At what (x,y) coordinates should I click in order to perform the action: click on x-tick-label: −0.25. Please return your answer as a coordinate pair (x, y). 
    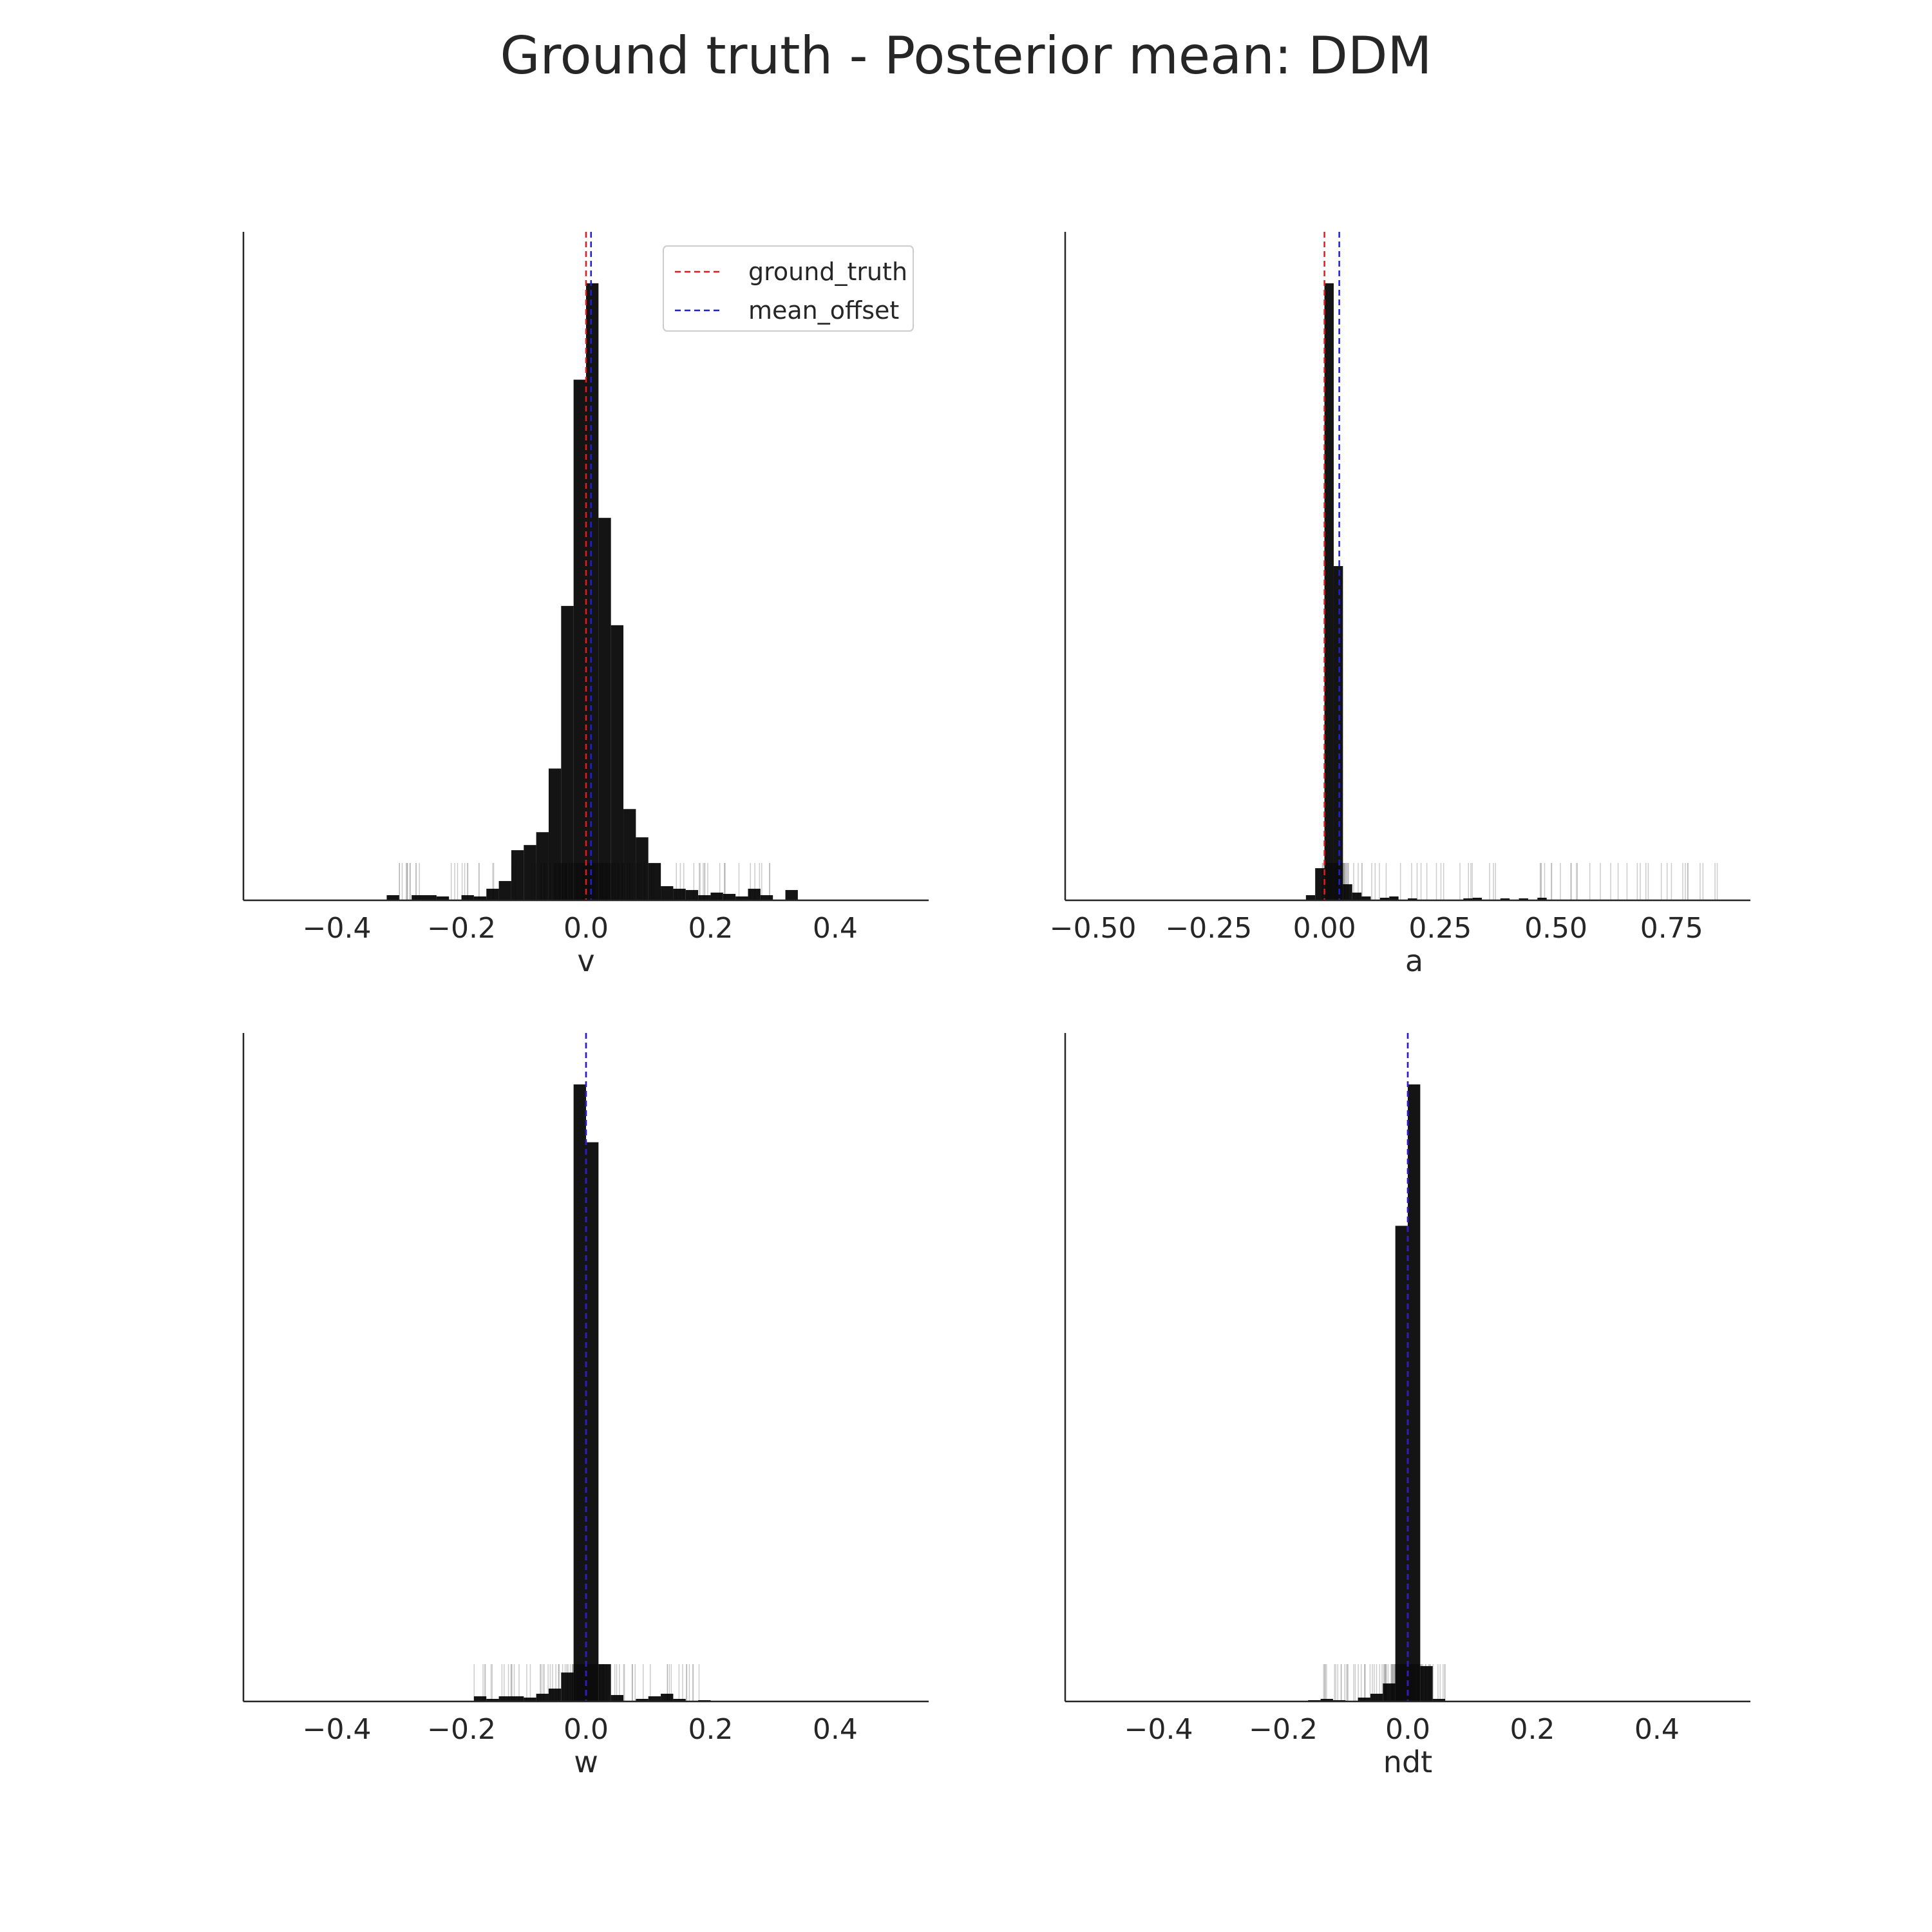
    Looking at the image, I should click on (1208, 929).